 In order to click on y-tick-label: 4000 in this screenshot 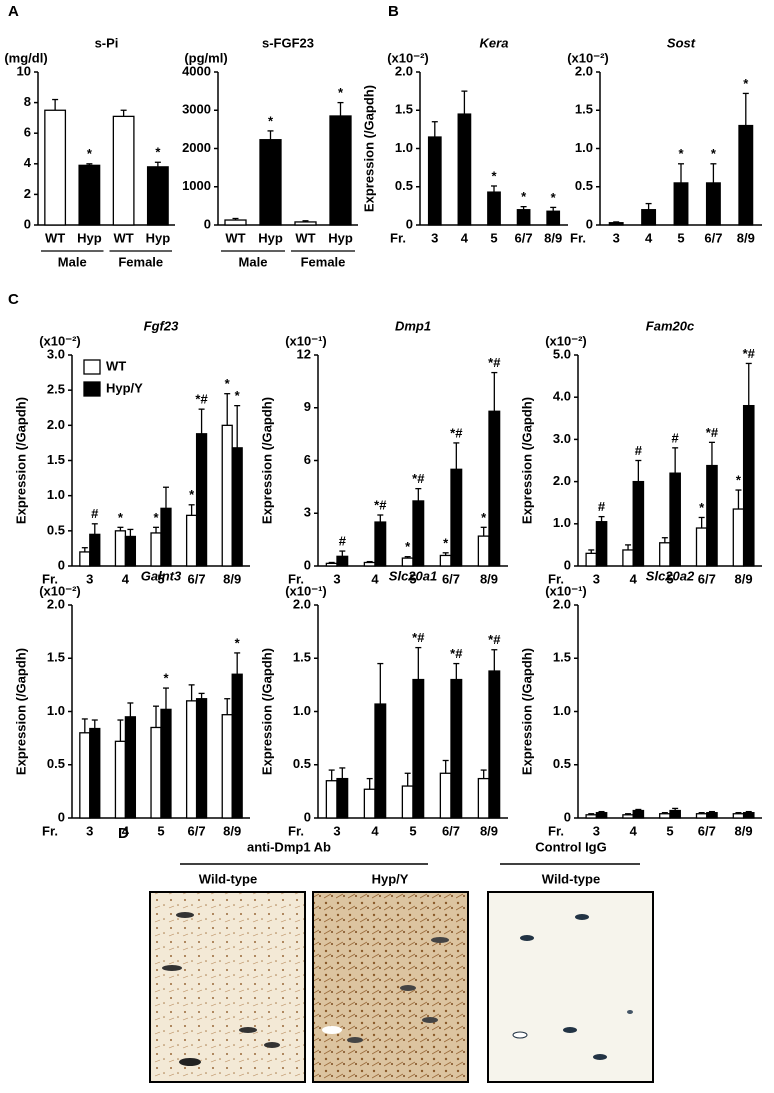, I will do `click(196, 70)`.